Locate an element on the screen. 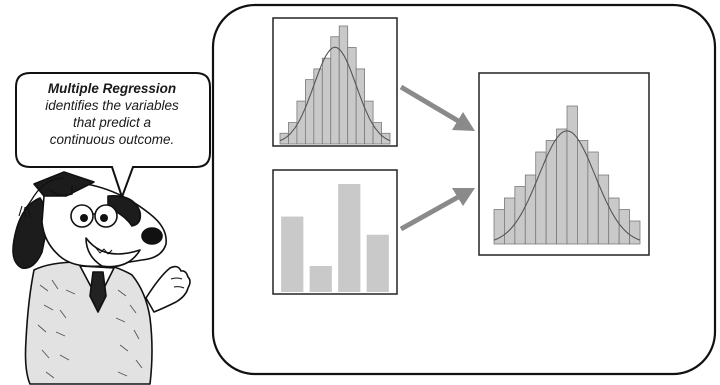  output-histogram-normal-curve is located at coordinates (567, 185).